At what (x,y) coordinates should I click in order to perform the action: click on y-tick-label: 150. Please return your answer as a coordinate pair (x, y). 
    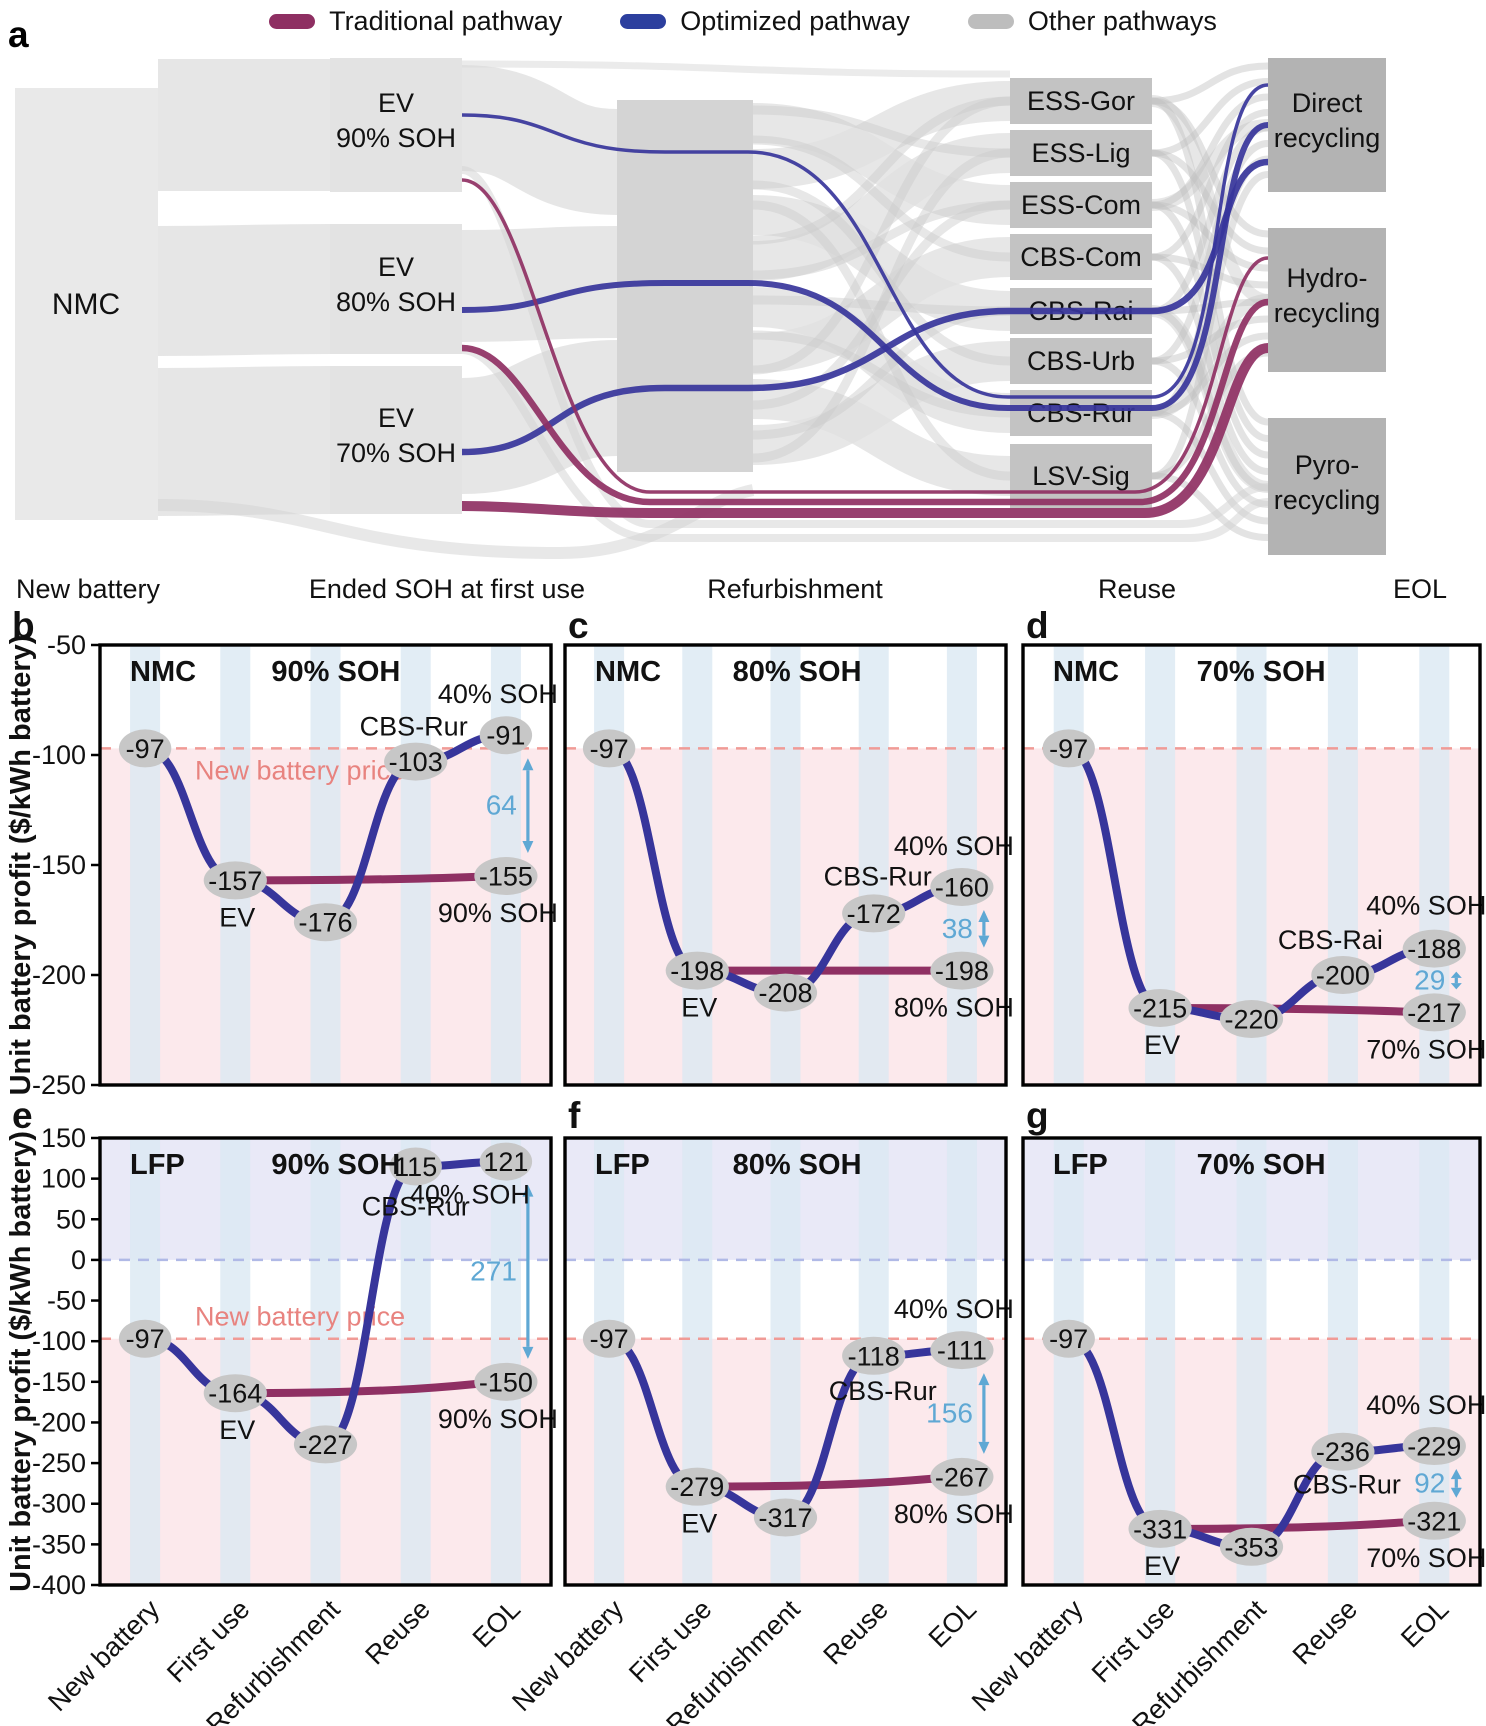
    Looking at the image, I should click on (63, 1138).